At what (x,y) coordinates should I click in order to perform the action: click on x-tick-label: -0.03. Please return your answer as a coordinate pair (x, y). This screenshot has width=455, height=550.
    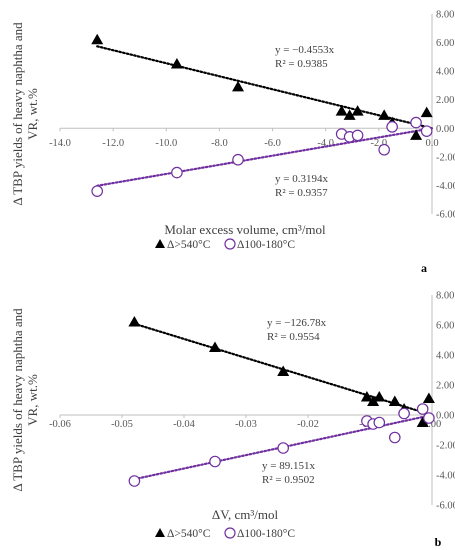
    Looking at the image, I should click on (246, 424).